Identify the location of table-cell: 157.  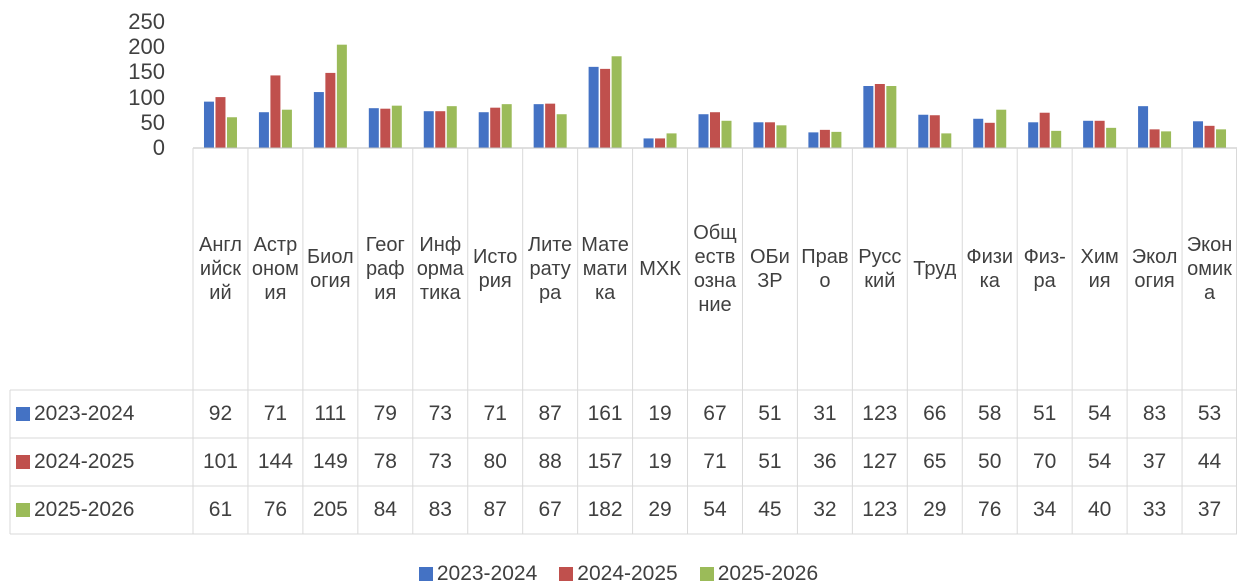
(605, 461).